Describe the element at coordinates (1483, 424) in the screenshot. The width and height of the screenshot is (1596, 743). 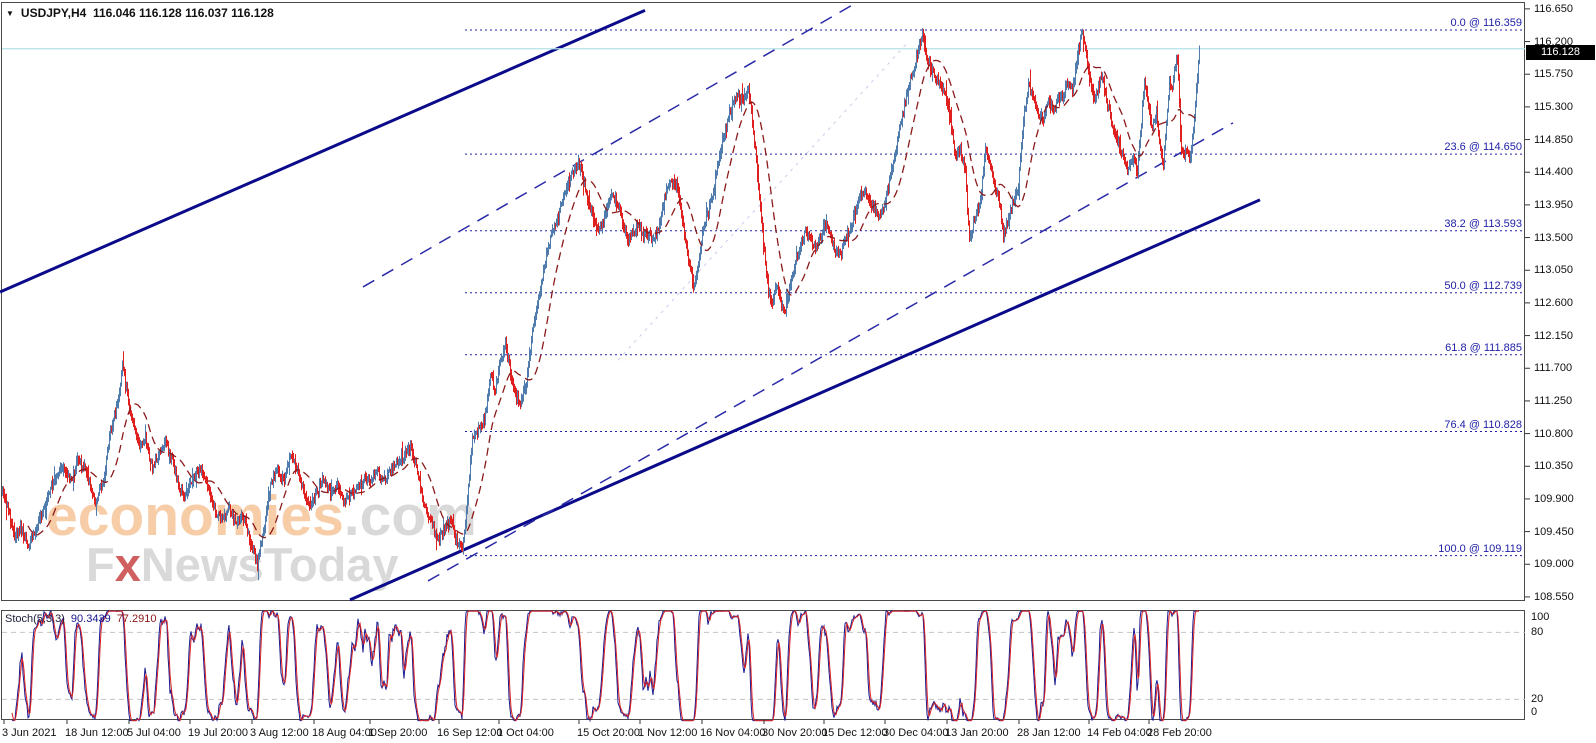
I see `fib-level-label: 76.4 @ 110.828` at that location.